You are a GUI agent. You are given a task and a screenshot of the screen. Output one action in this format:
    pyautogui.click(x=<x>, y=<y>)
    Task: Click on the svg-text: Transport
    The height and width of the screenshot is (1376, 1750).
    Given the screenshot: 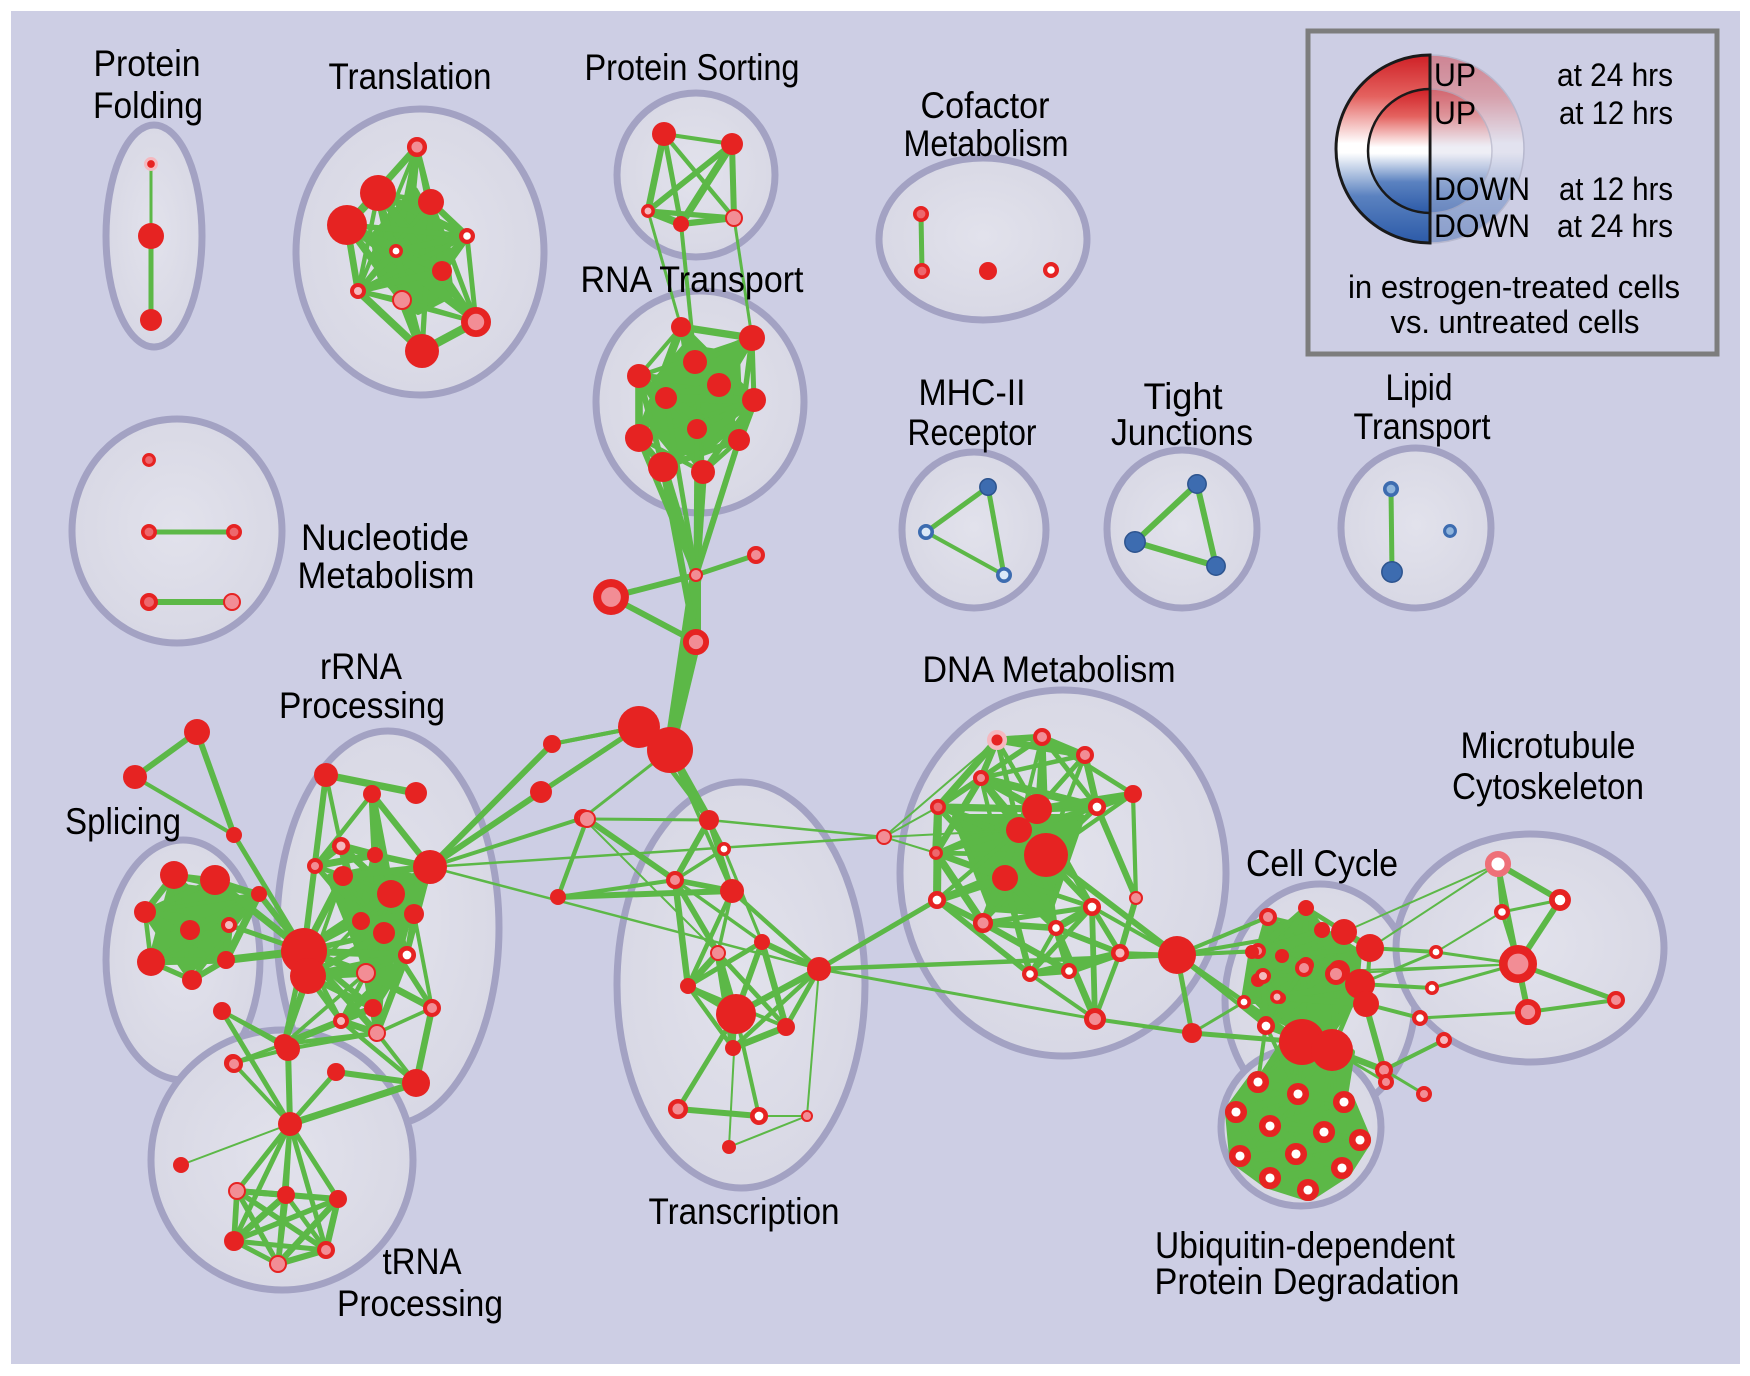 What is the action you would take?
    pyautogui.click(x=1423, y=426)
    